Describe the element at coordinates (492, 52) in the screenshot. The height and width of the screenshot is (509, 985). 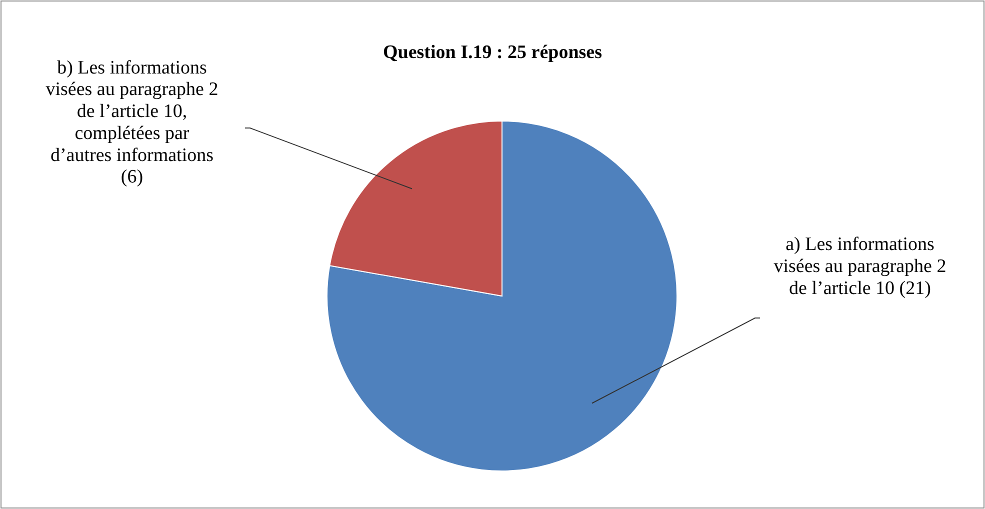
I see `chart-title: Question I.19 : 25 réponses` at that location.